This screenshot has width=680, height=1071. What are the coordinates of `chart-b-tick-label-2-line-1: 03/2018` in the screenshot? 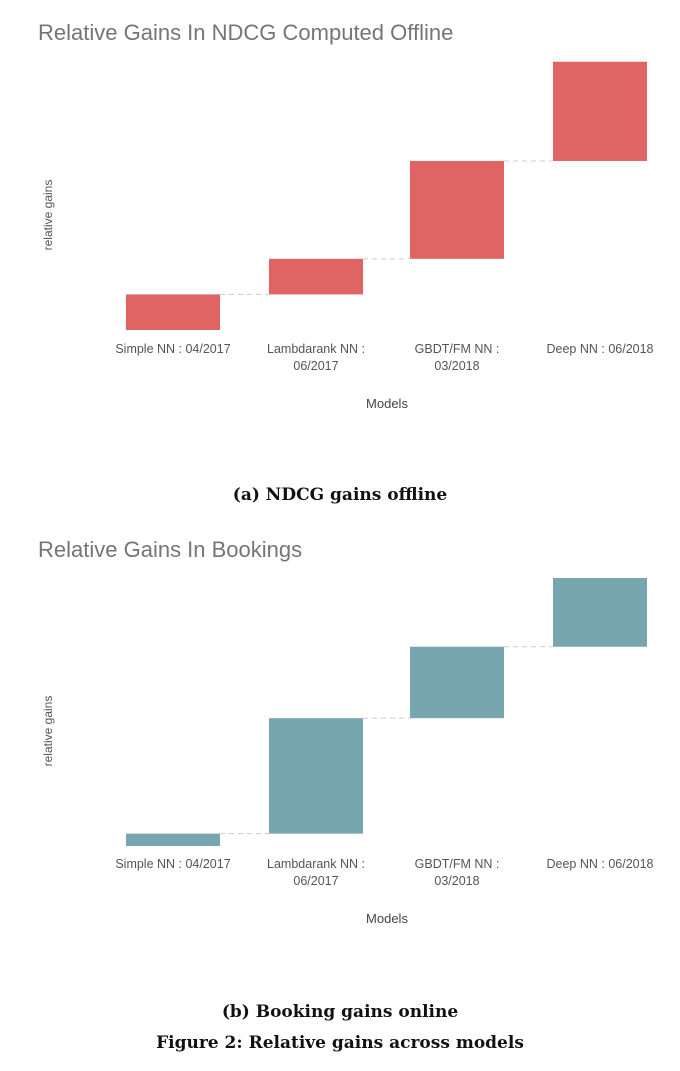 It's located at (456, 881).